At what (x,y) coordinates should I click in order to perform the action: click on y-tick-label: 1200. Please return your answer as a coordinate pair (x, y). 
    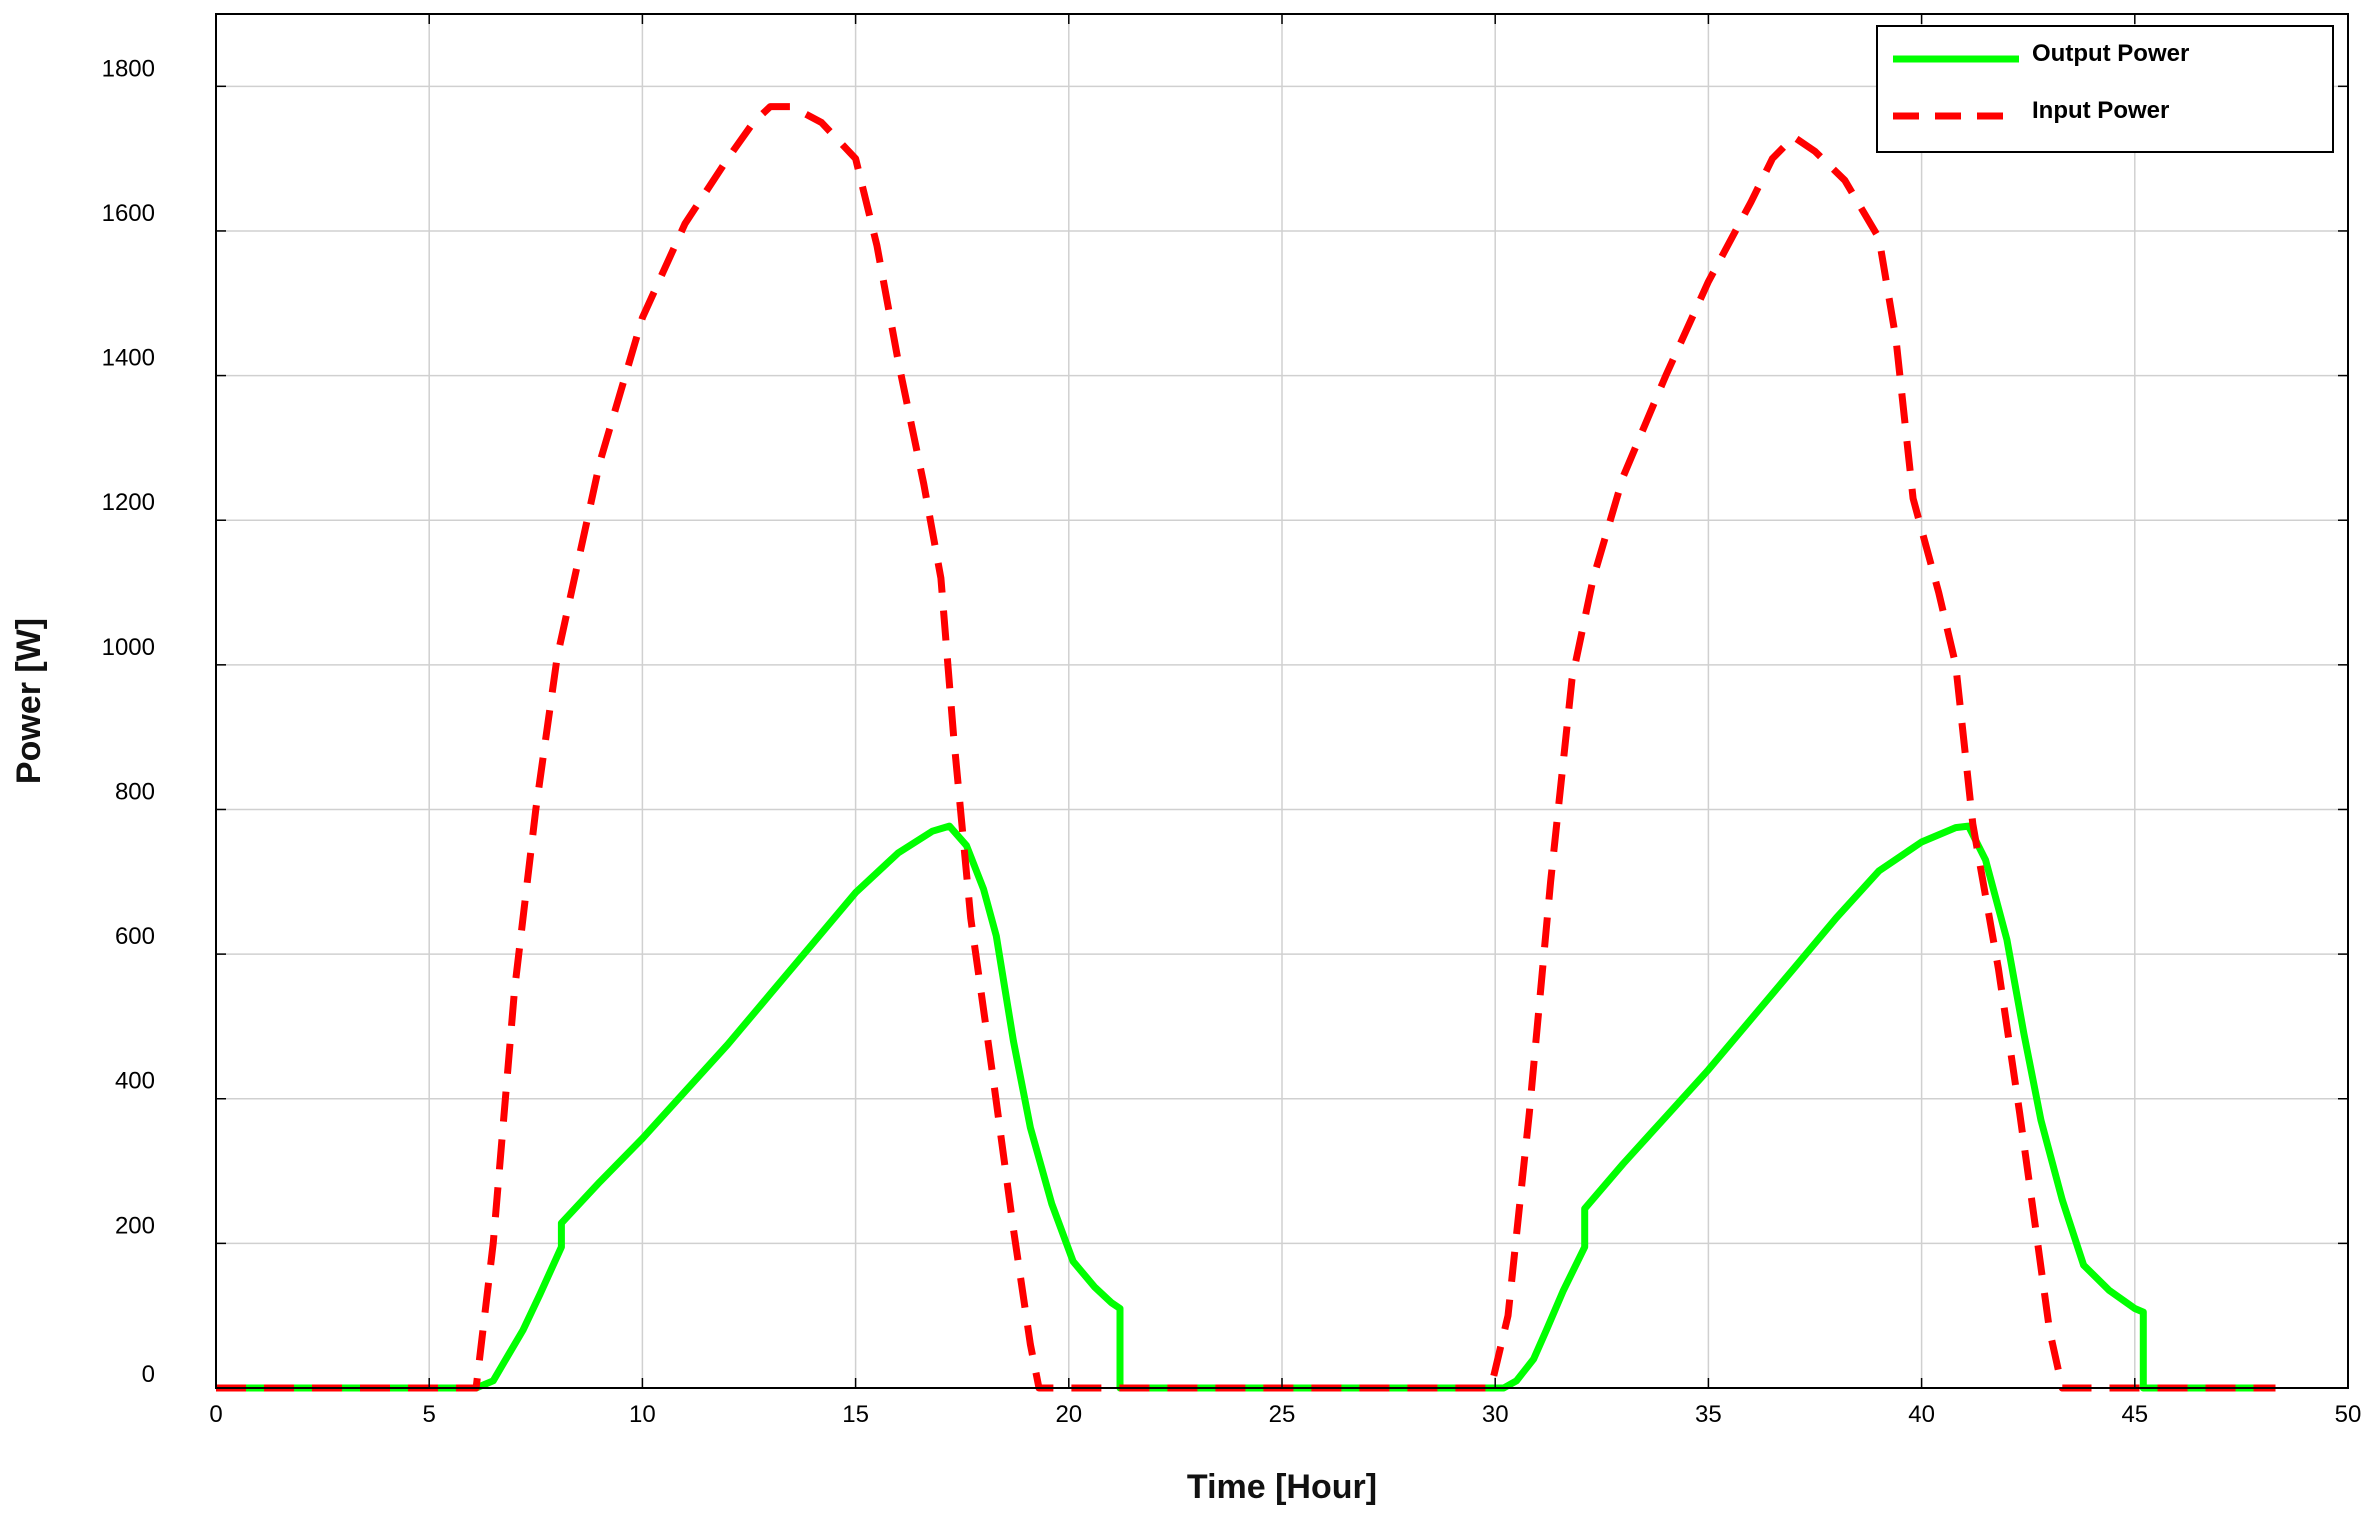
    Looking at the image, I should click on (128, 502).